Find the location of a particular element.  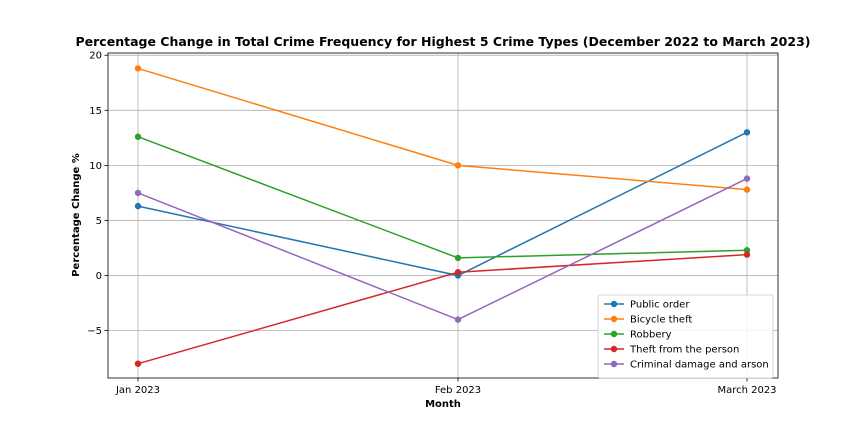

y-axis-ticks: −5 0 5 10 15 20 is located at coordinates (97, 194).